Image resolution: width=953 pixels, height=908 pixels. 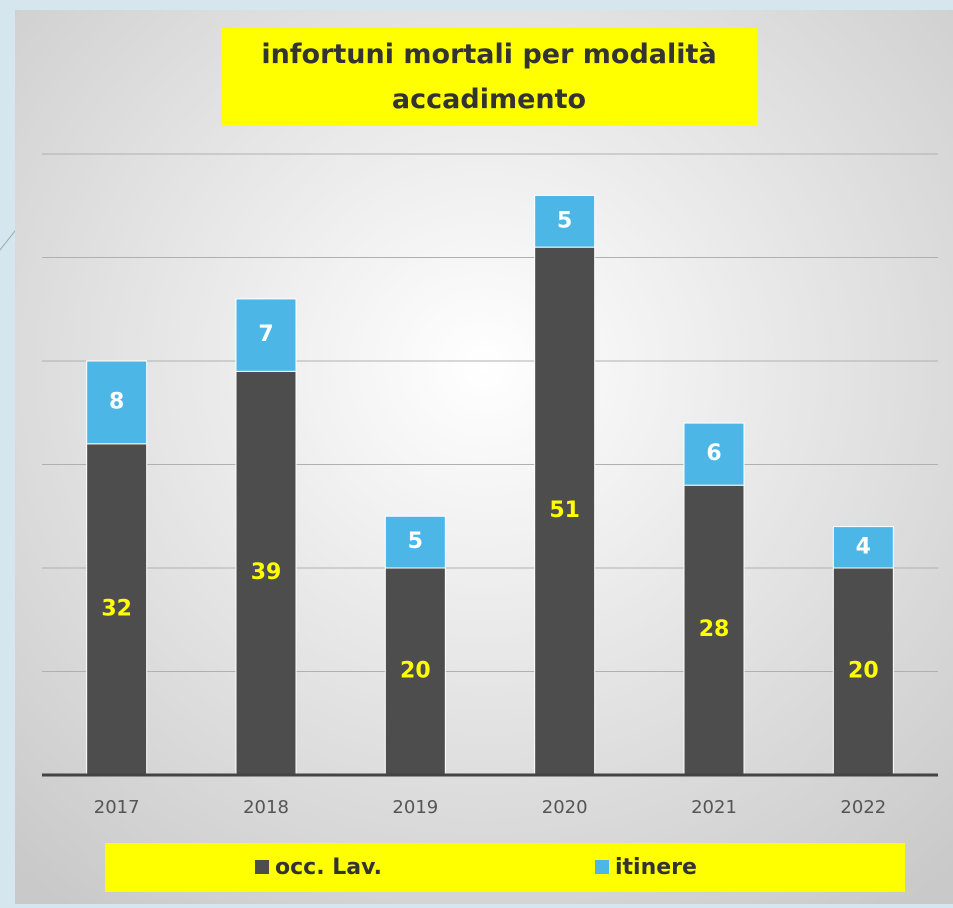 I want to click on data-label: 51, so click(x=564, y=510).